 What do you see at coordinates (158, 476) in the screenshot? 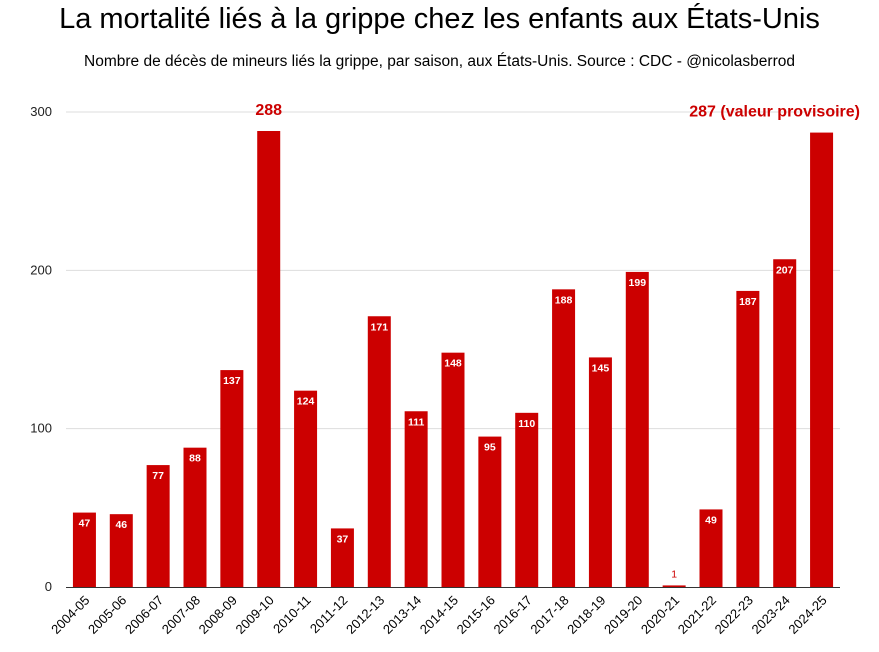
I see `data-label: 77` at bounding box center [158, 476].